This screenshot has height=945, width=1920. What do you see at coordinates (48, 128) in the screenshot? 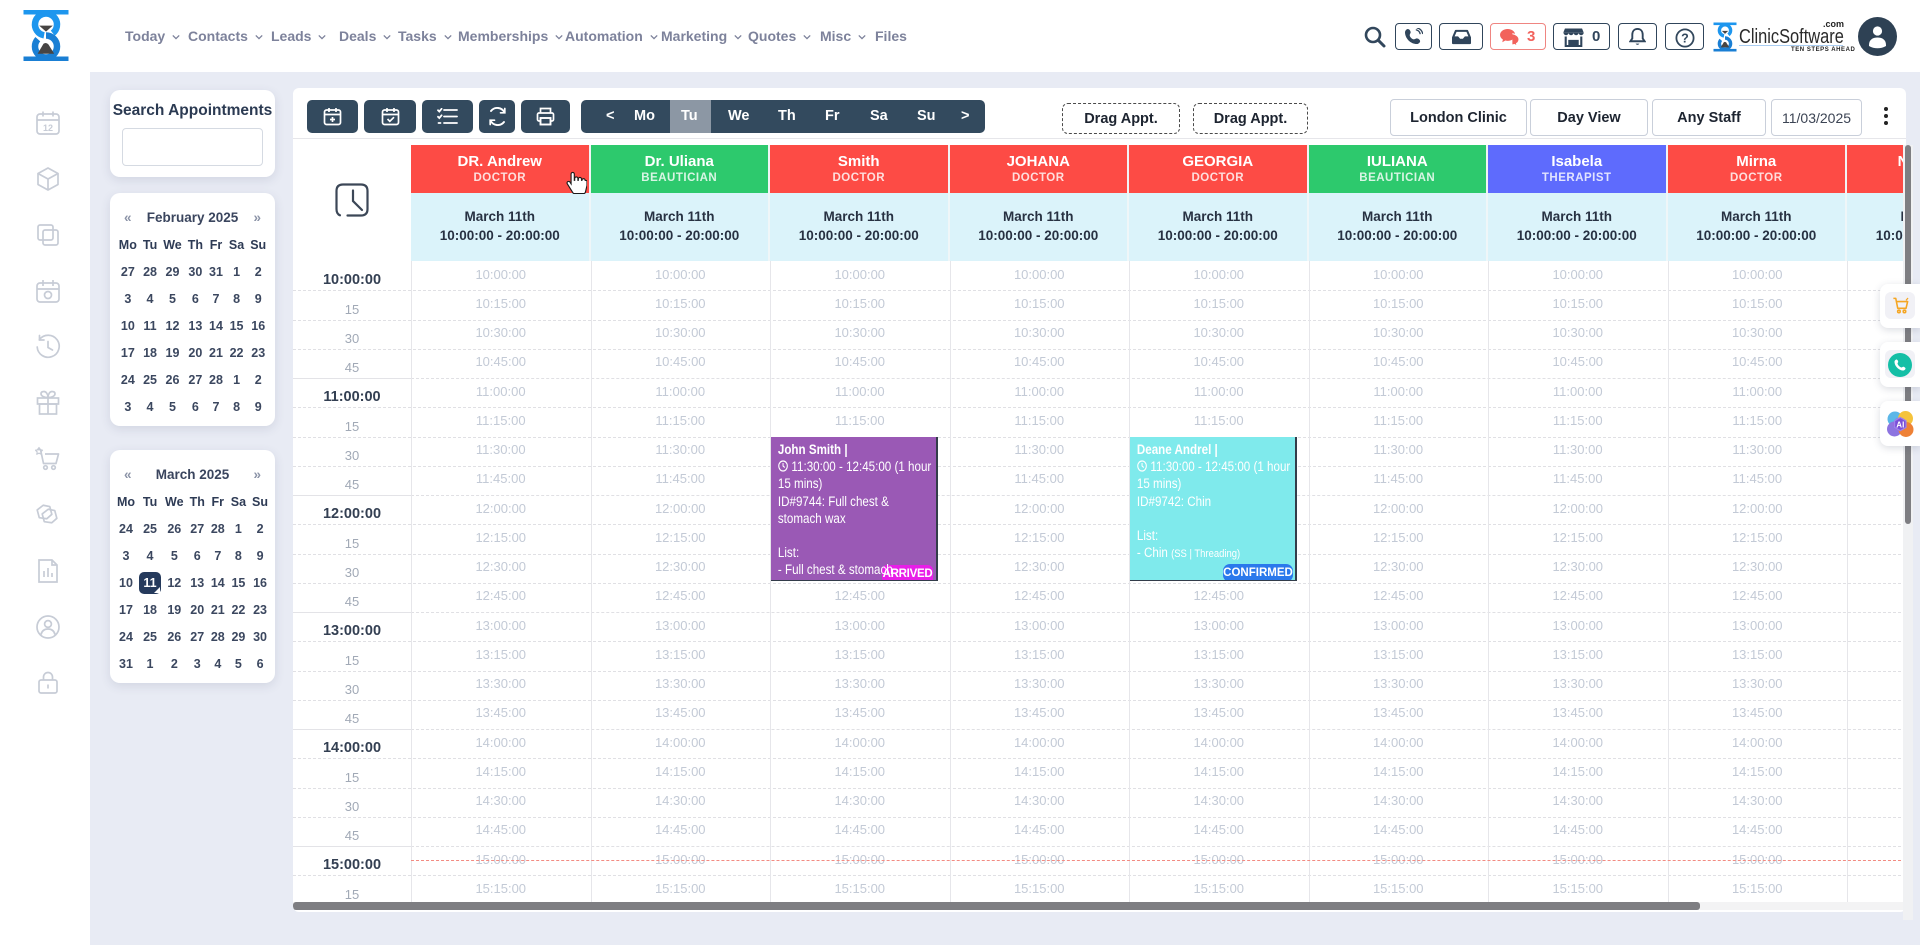
I see `svg-text: 12` at bounding box center [48, 128].